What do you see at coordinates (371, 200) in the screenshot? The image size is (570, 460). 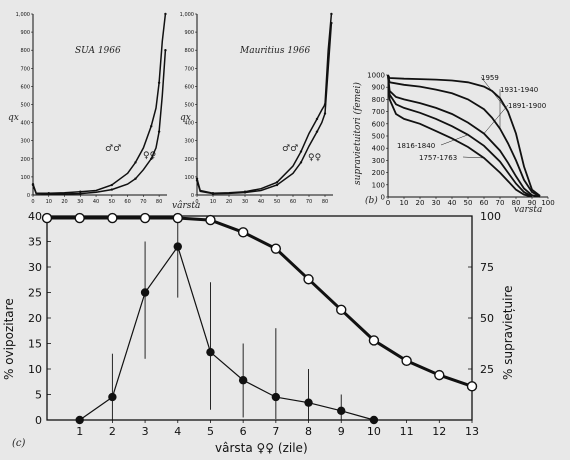 I see `panel-survivorship-letter: (b)` at bounding box center [371, 200].